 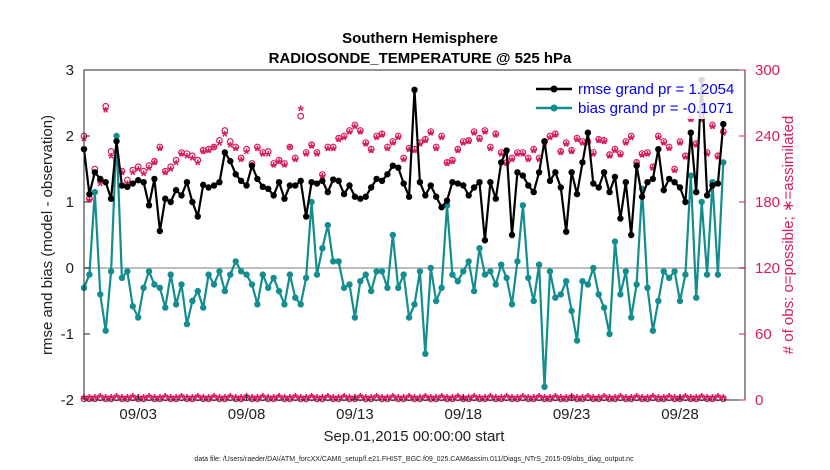 What do you see at coordinates (47, 235) in the screenshot?
I see `y-axis-label: rmse and bias (model - observation)` at bounding box center [47, 235].